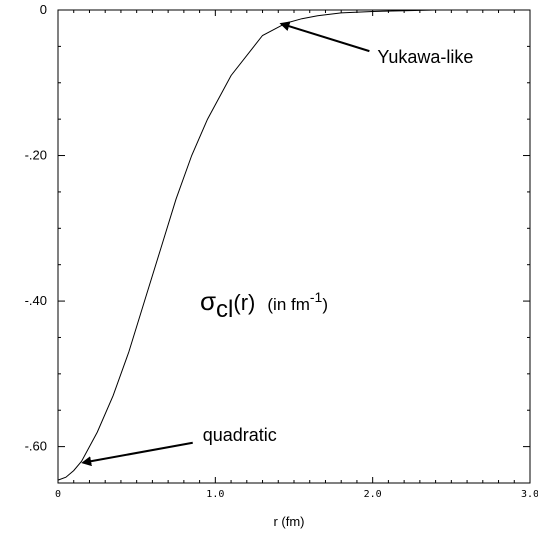  I want to click on x-tick-label: 2.0, so click(373, 494).